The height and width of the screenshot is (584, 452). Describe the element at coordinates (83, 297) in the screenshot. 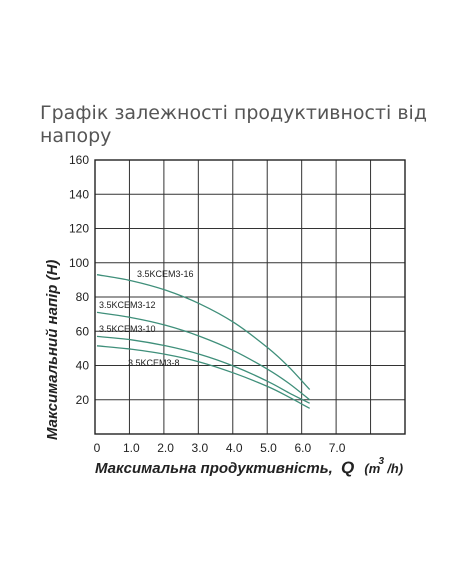

I see `y-tick-label: 80` at that location.